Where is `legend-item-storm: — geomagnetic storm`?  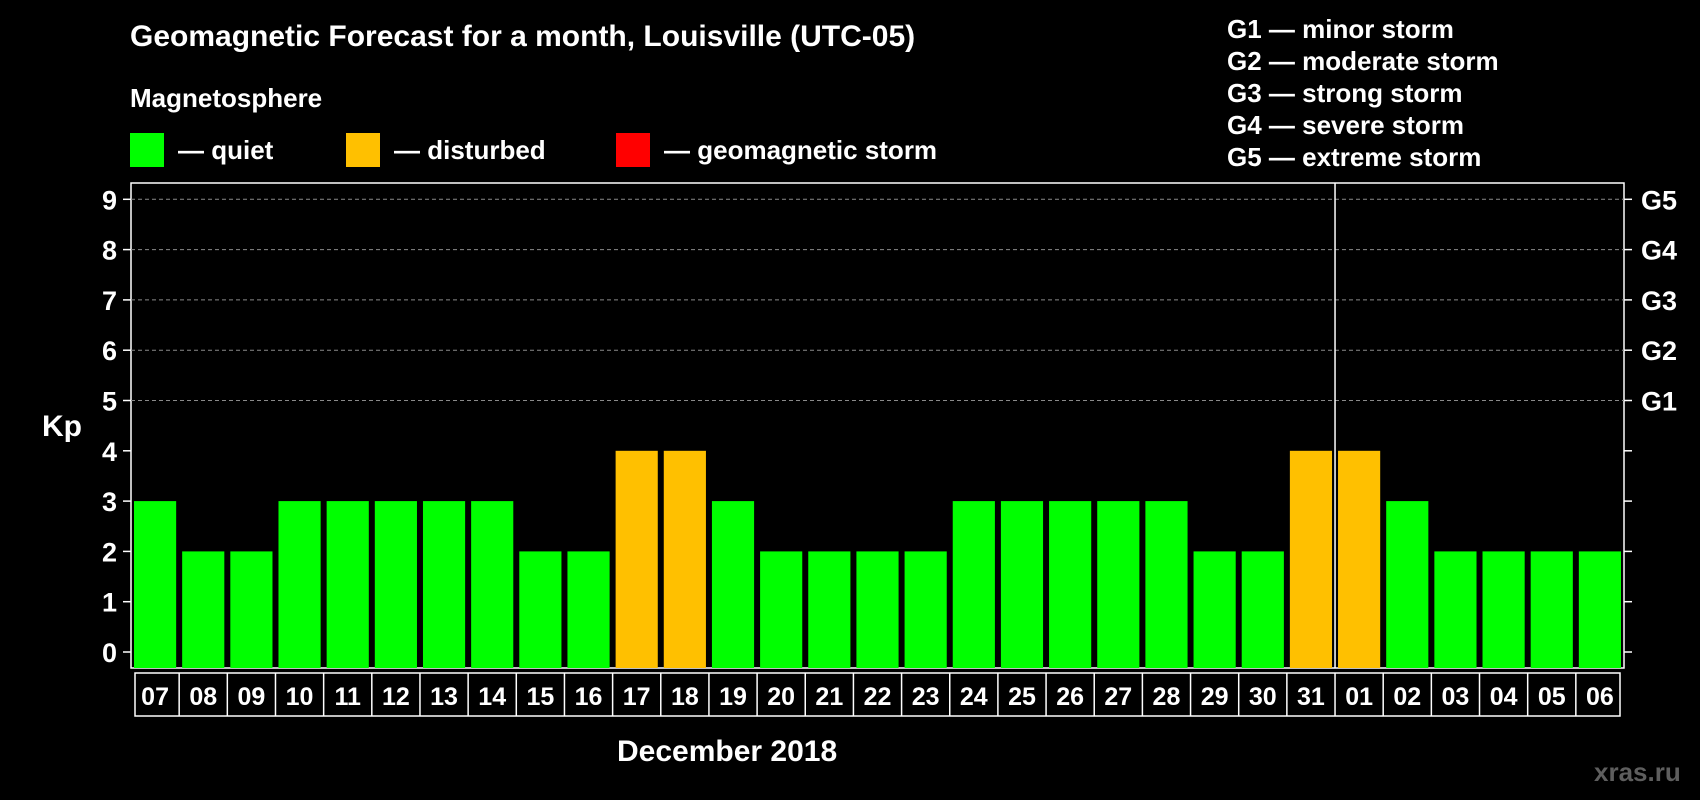 legend-item-storm: — geomagnetic storm is located at coordinates (776, 150).